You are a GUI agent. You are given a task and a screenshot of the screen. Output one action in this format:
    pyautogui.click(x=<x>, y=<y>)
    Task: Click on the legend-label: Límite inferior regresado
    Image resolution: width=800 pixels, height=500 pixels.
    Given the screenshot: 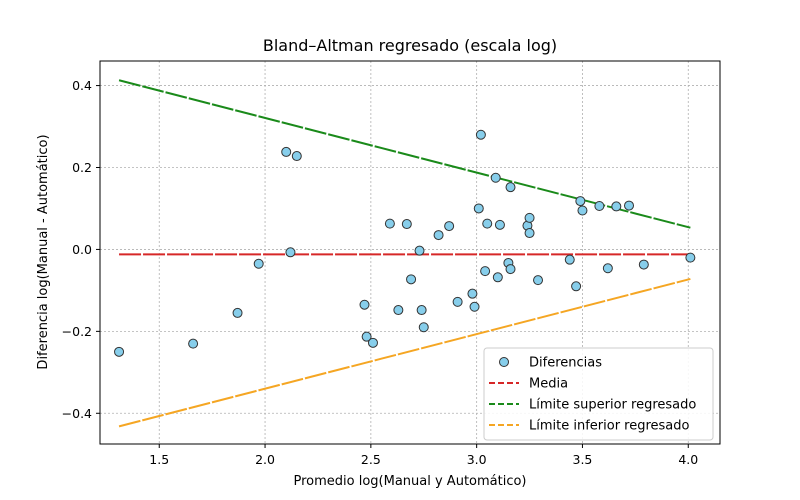 What is the action you would take?
    pyautogui.click(x=609, y=426)
    